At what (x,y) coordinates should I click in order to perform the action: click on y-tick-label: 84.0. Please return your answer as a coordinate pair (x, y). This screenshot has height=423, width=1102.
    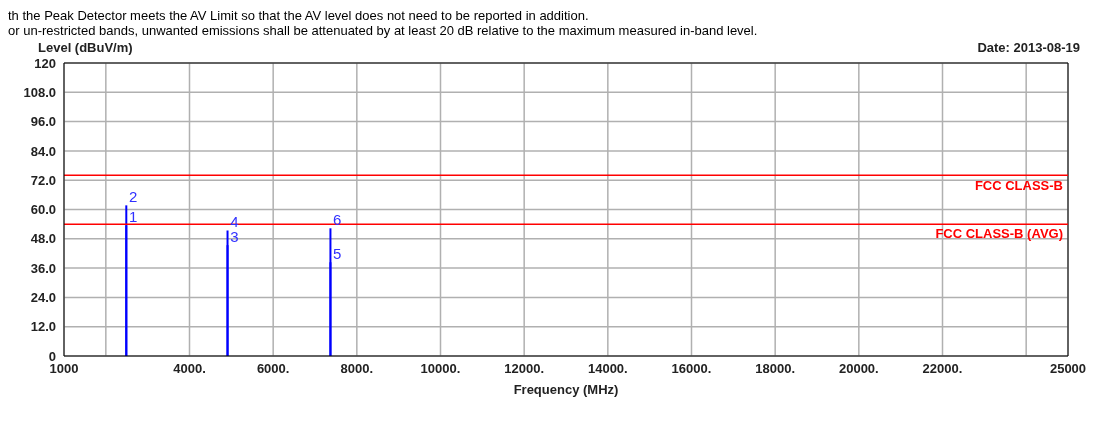
    Looking at the image, I should click on (43, 151).